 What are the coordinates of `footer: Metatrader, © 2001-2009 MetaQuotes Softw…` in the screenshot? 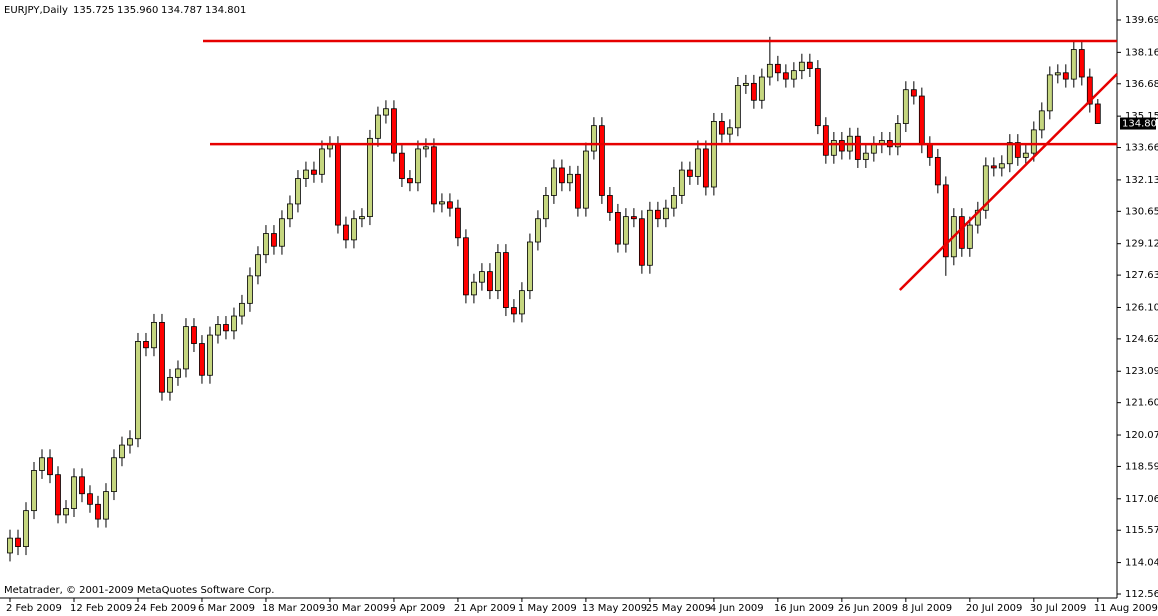 It's located at (139, 590).